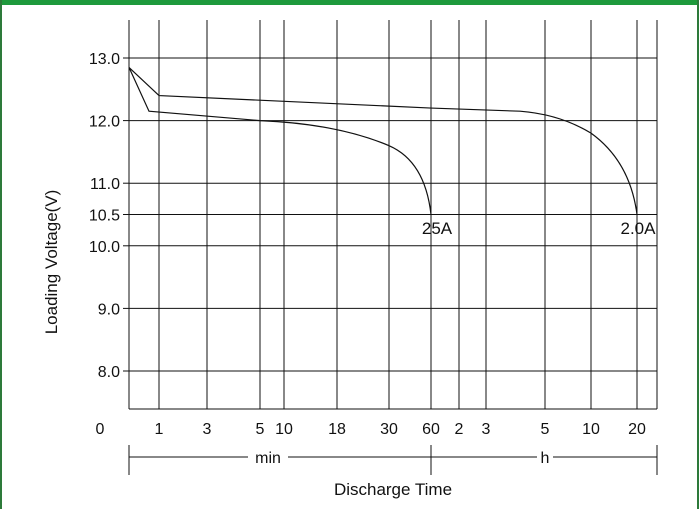 The height and width of the screenshot is (509, 699). Describe the element at coordinates (393, 460) in the screenshot. I see `x-unit-brackets: min h` at that location.